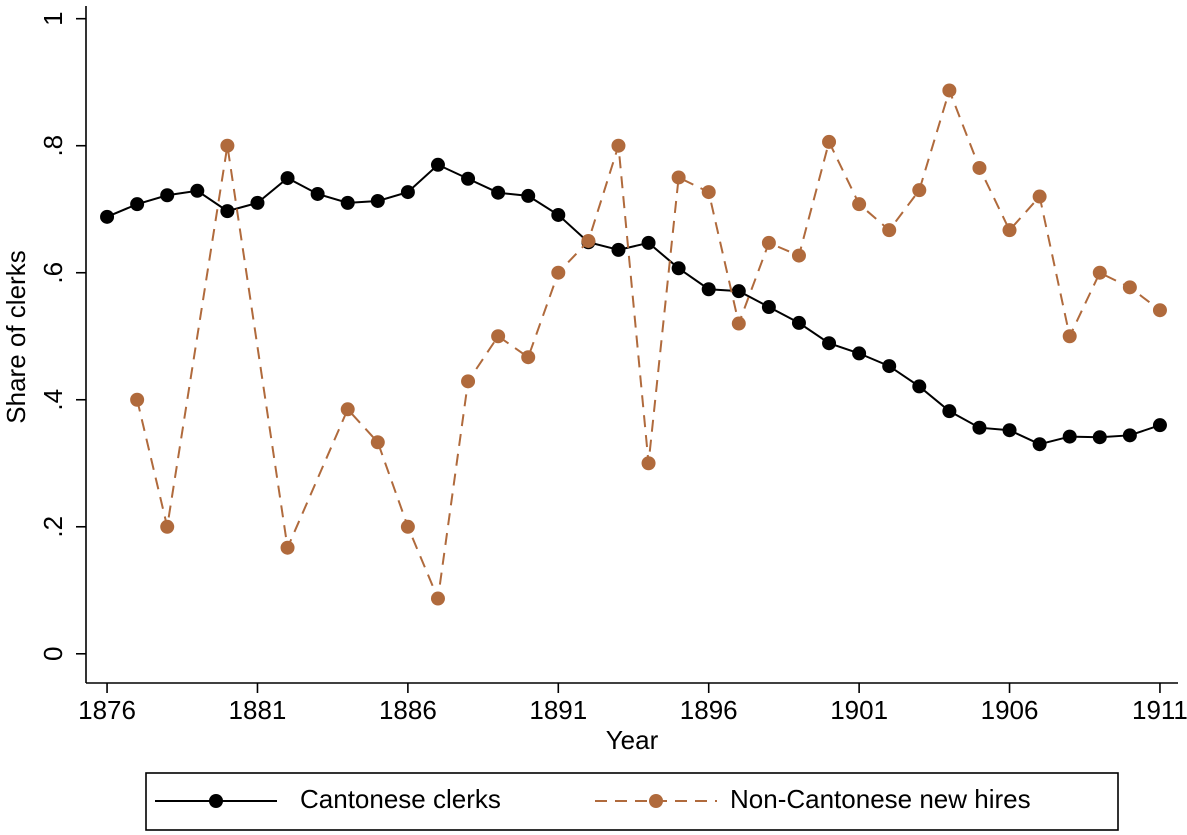 This screenshot has height=835, width=1187. What do you see at coordinates (16, 336) in the screenshot?
I see `y-axis-title: Share of clerks` at bounding box center [16, 336].